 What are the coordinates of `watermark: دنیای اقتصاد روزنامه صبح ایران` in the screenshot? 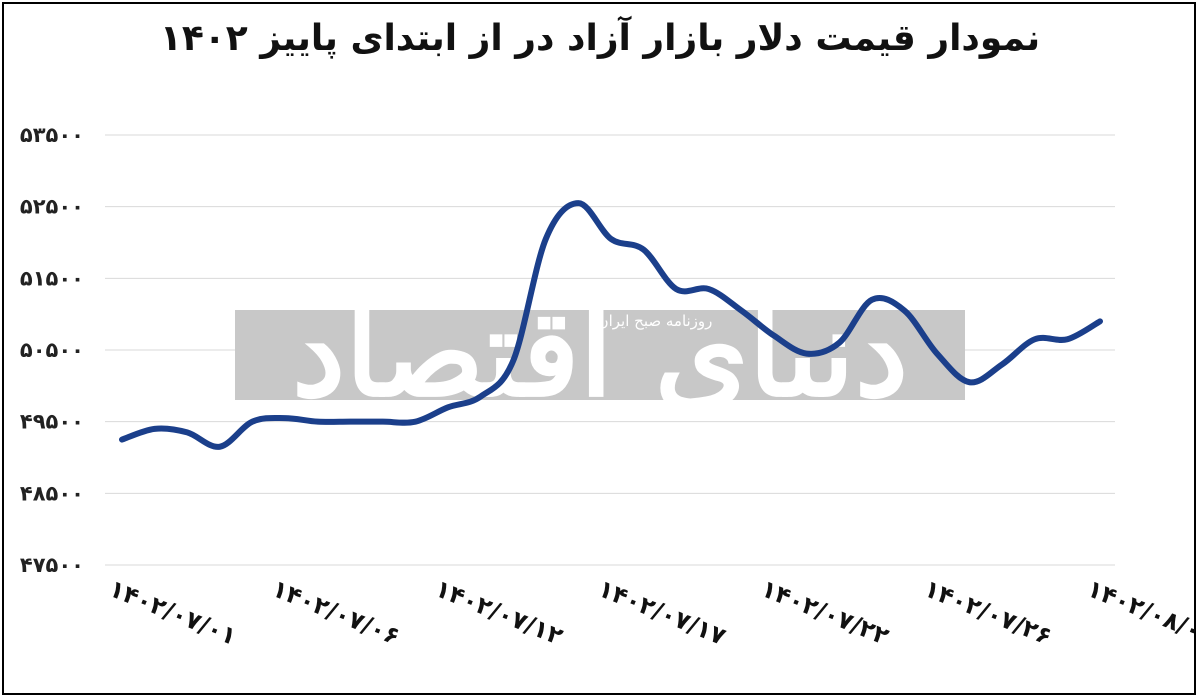 It's located at (600, 353).